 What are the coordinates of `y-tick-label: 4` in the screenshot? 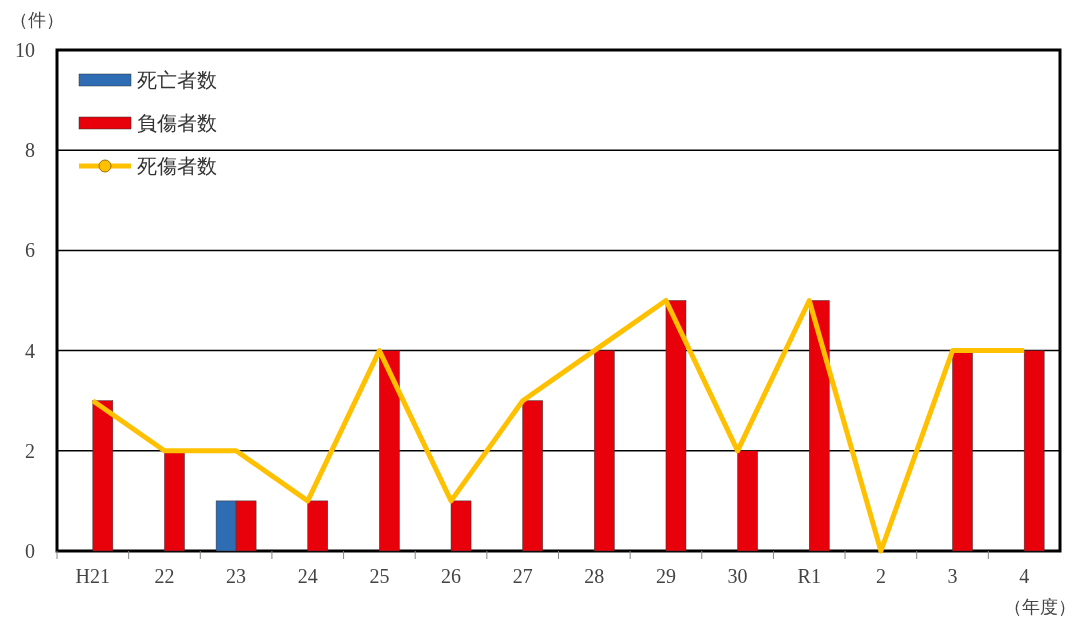 It's located at (30, 350).